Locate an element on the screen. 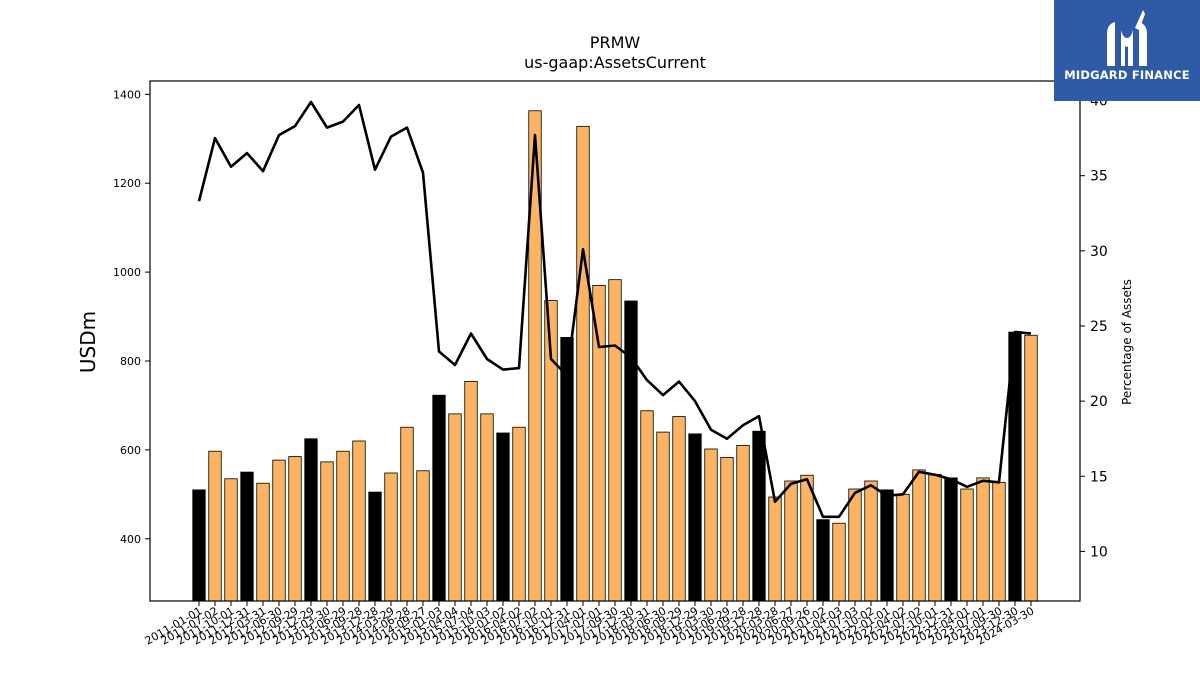  y-axis-label: USDm is located at coordinates (88, 342).